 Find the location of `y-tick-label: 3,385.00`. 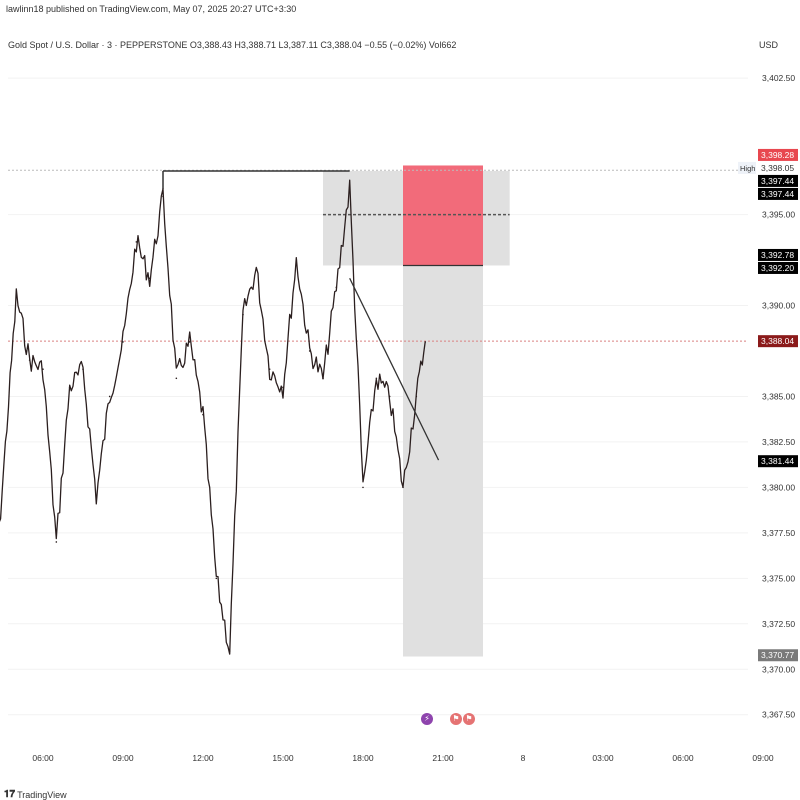

y-tick-label: 3,385.00 is located at coordinates (778, 396).